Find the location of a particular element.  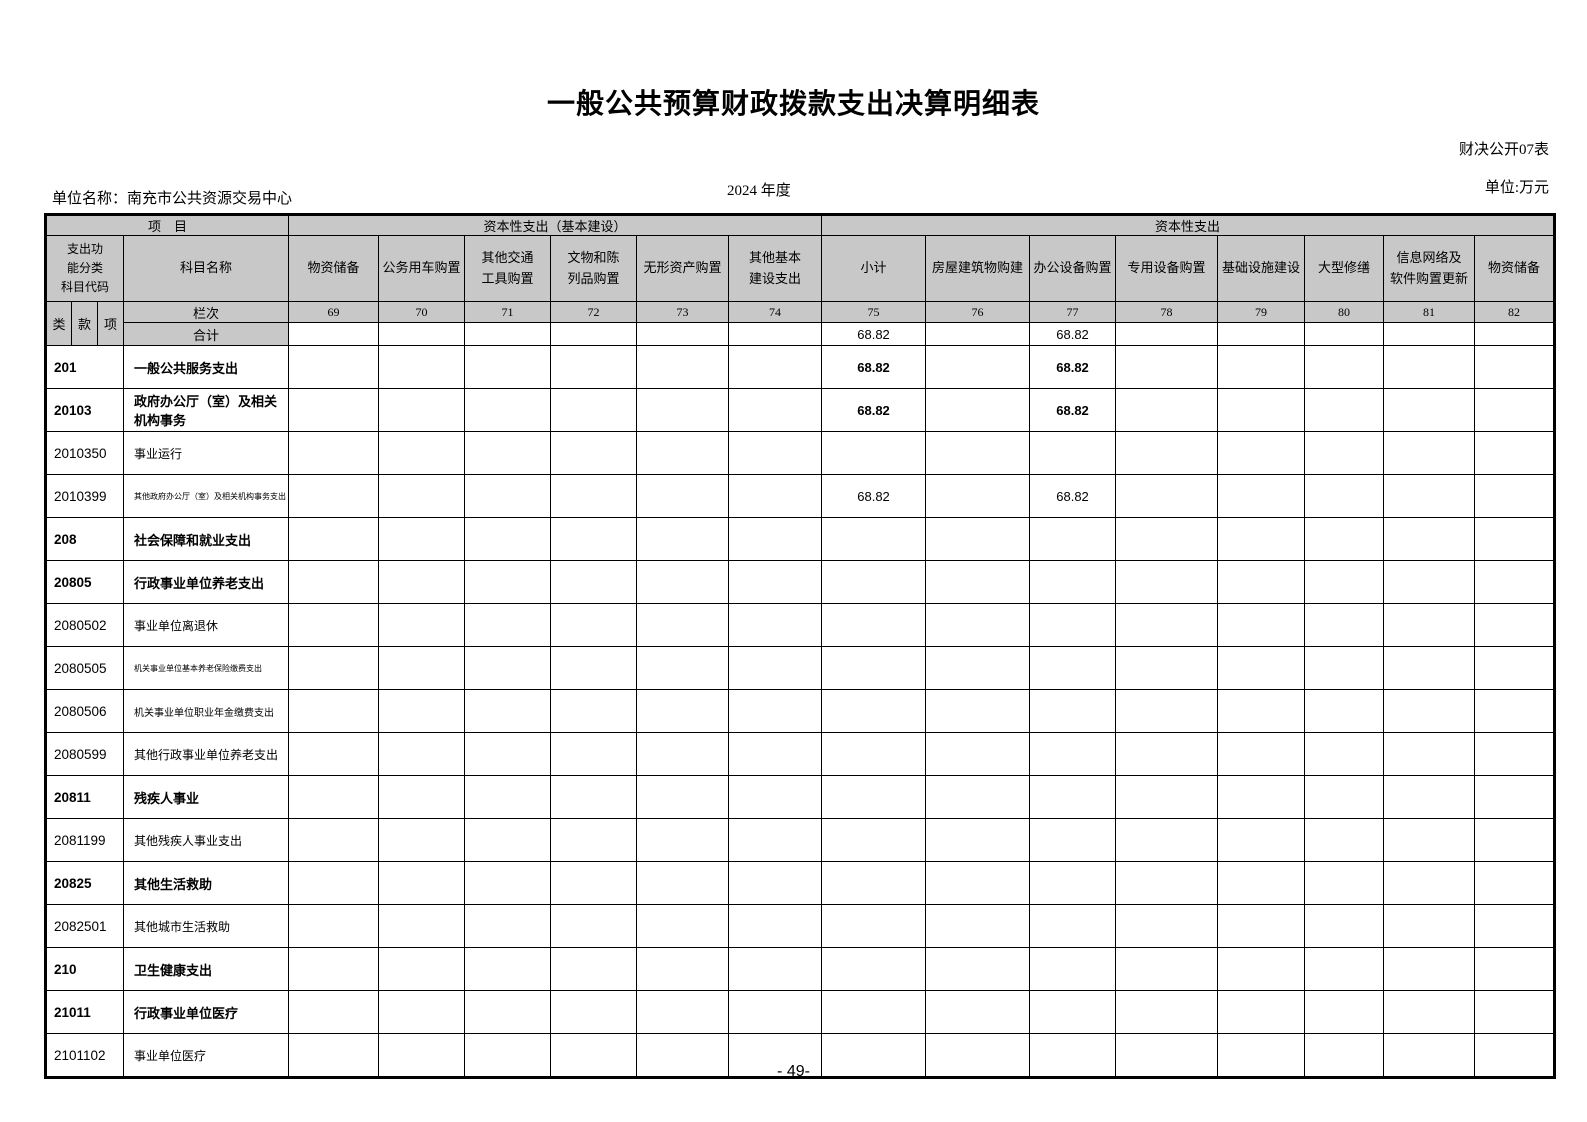

column-header-81: 信息网络及 软件购置更新 is located at coordinates (1429, 268).